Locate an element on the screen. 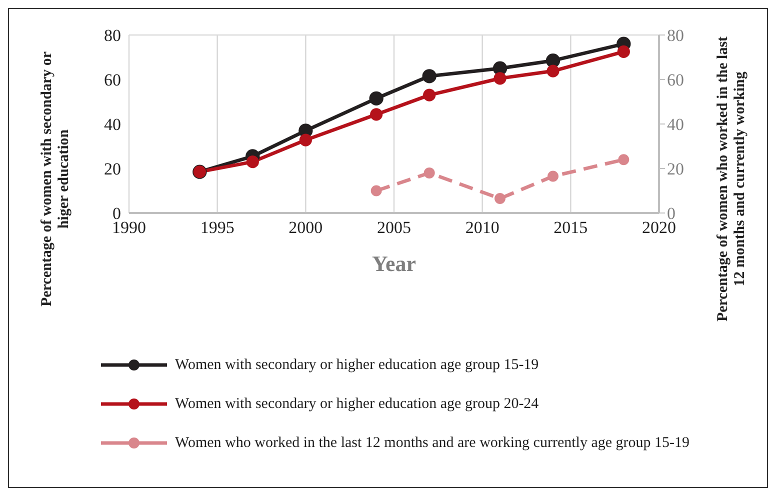 Image resolution: width=774 pixels, height=494 pixels. y2-tick-label: 60 is located at coordinates (675, 80).